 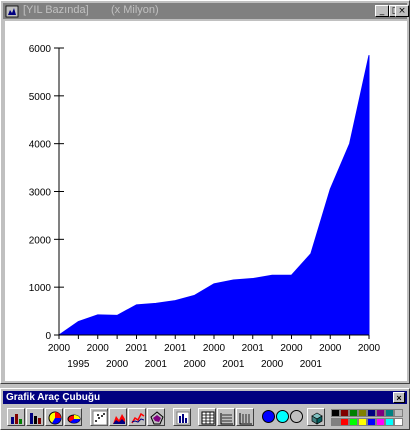 I want to click on pie-3d-button, so click(x=73, y=417).